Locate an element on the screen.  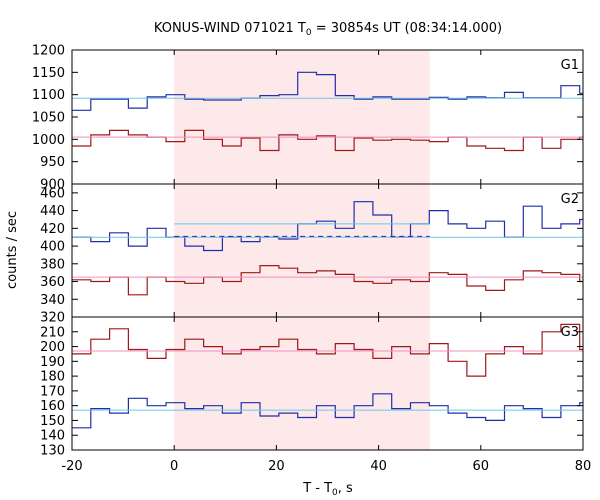
x-tick-label: 40 is located at coordinates (378, 466).